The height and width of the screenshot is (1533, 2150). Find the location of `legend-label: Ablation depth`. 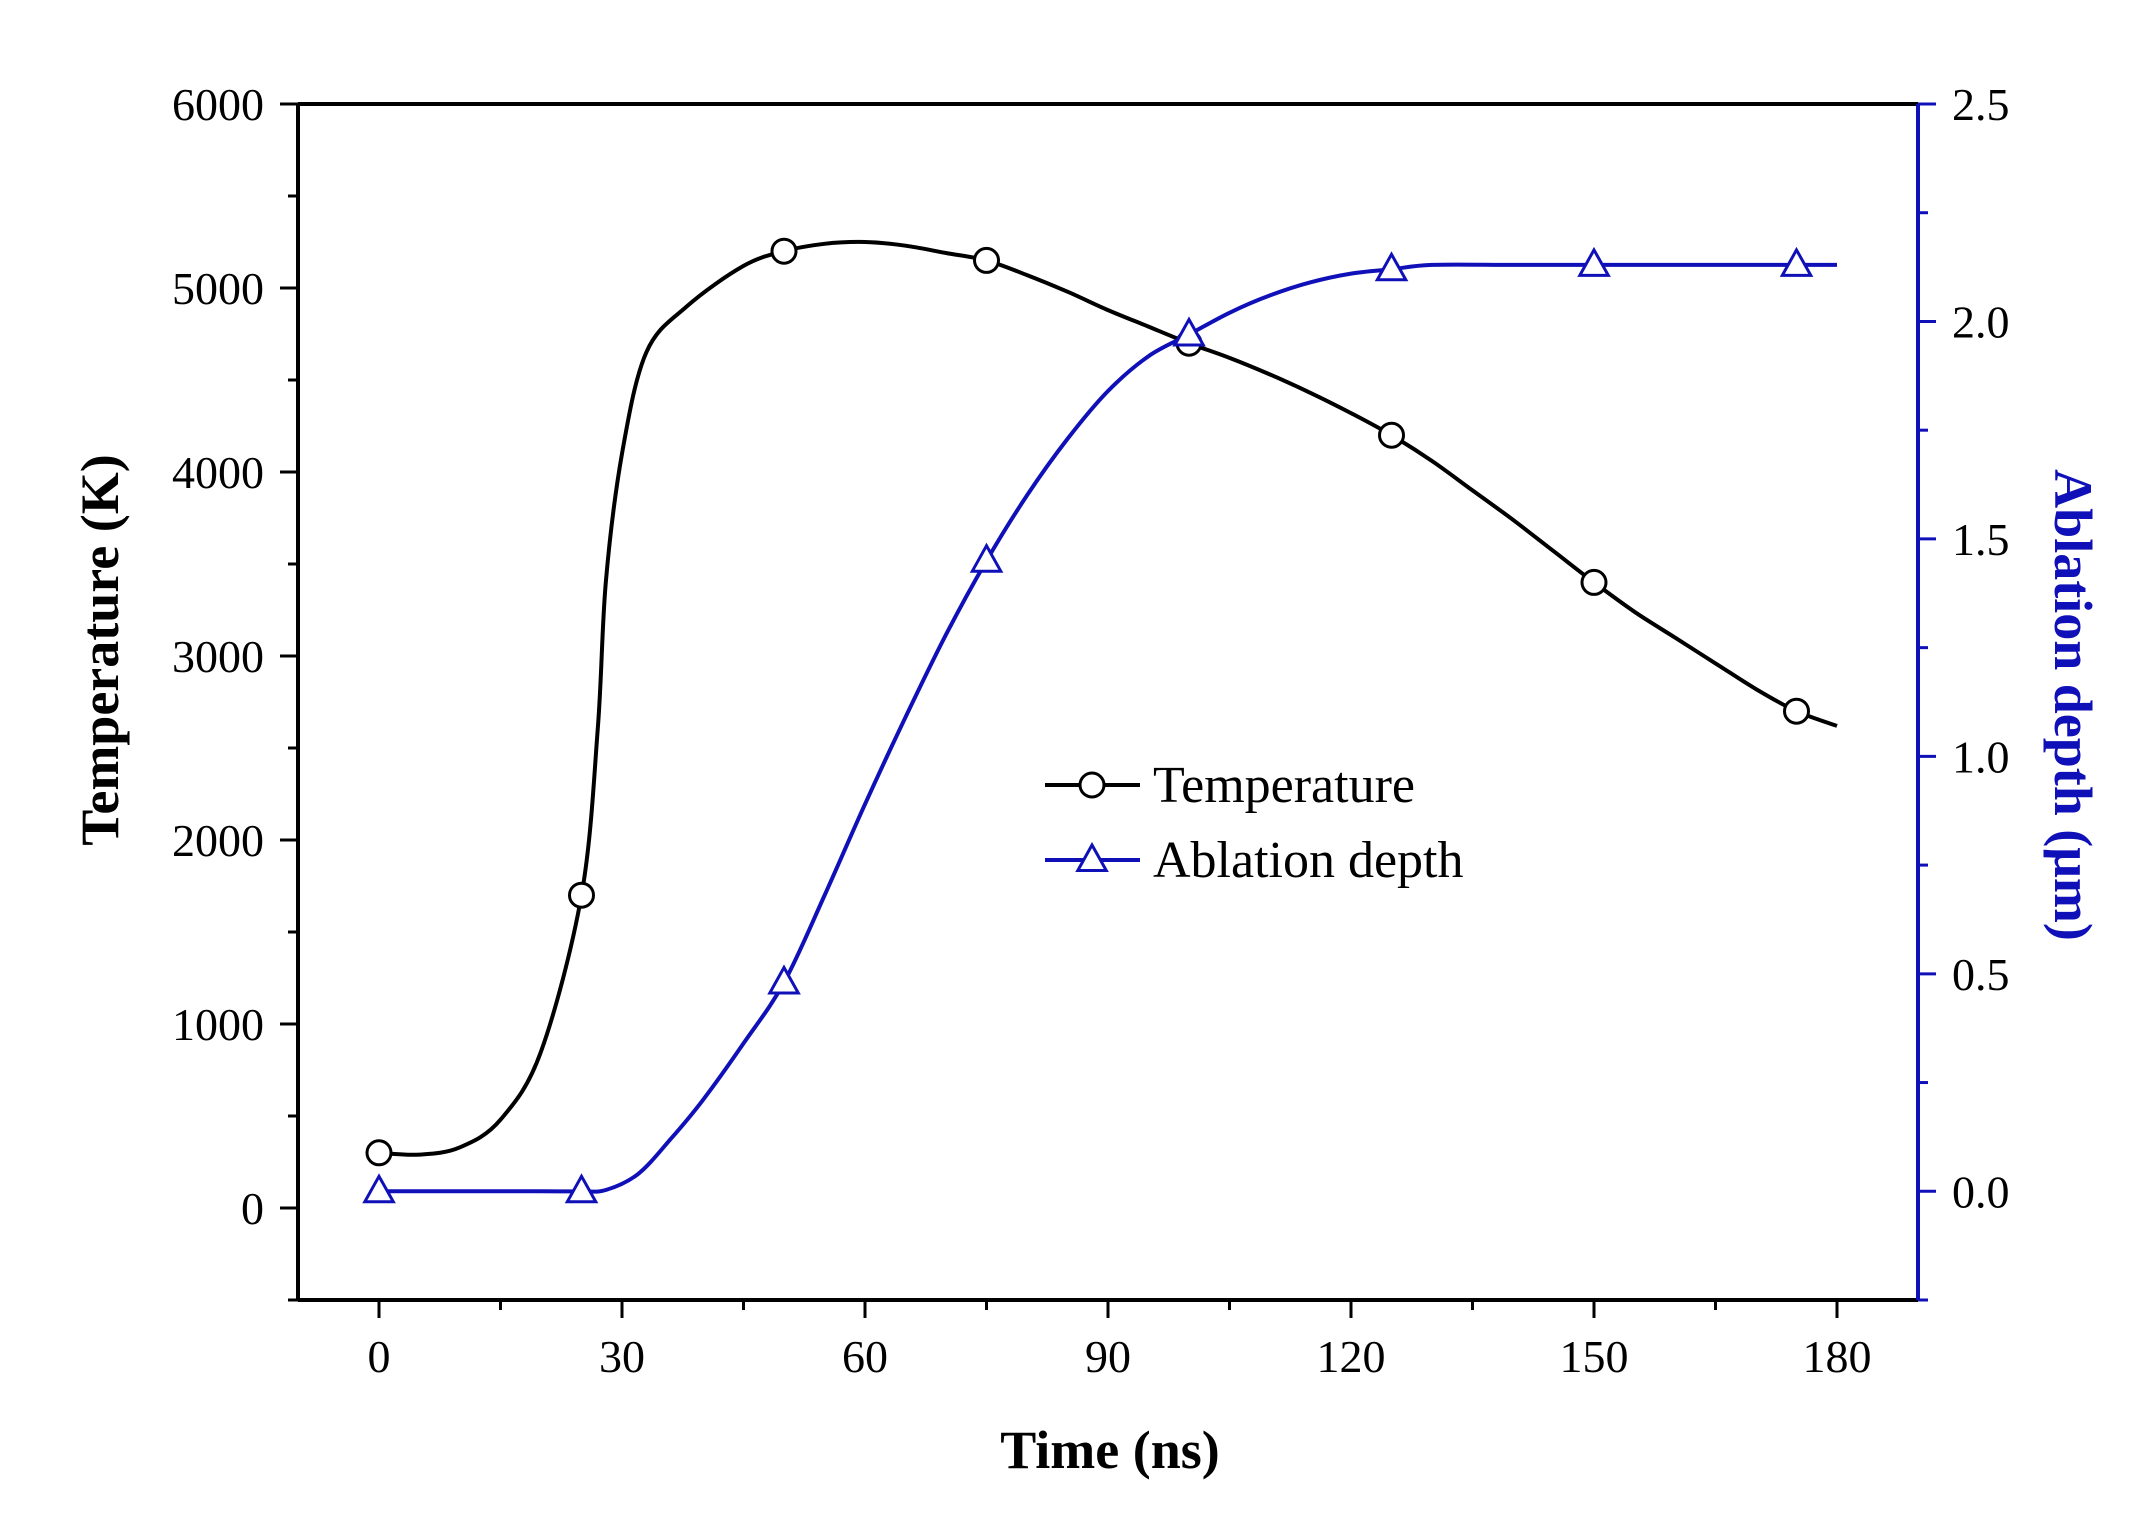

legend-label: Ablation depth is located at coordinates (1308, 860).